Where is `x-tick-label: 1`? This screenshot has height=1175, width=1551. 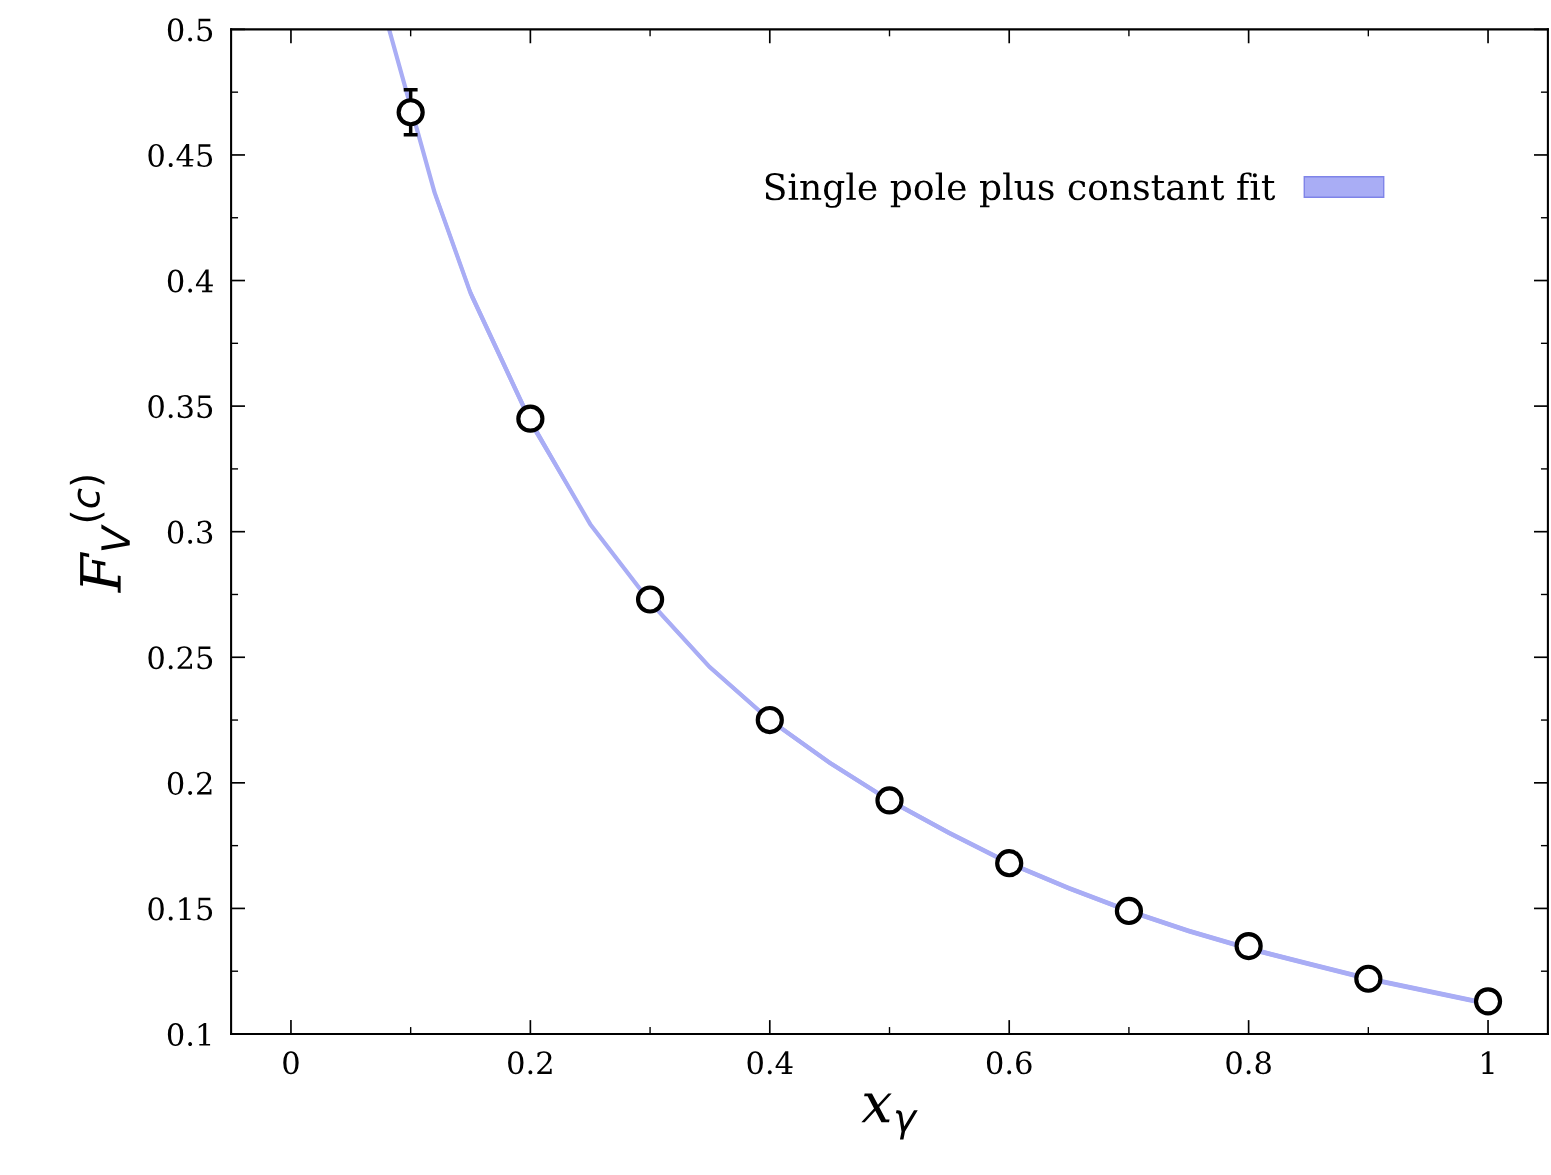
x-tick-label: 1 is located at coordinates (1488, 1062).